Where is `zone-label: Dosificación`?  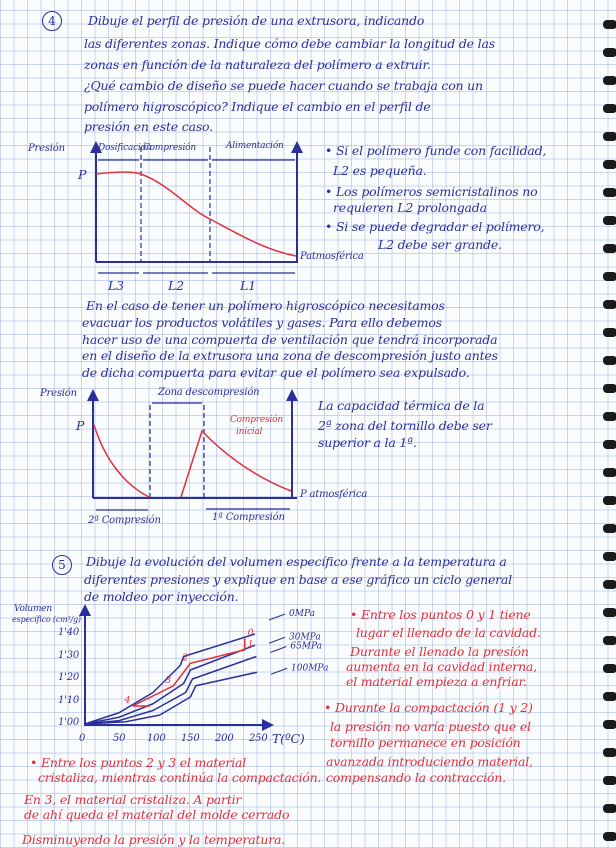
zone-label: Dosificación is located at coordinates (125, 148).